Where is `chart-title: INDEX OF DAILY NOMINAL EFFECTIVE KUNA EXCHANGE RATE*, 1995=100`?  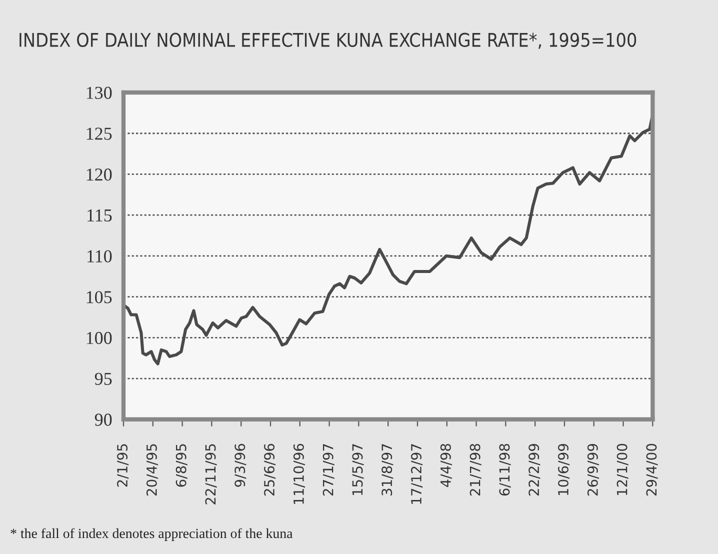 chart-title: INDEX OF DAILY NOMINAL EFFECTIVE KUNA EXCHANGE RATE*, 1995=100 is located at coordinates (328, 40).